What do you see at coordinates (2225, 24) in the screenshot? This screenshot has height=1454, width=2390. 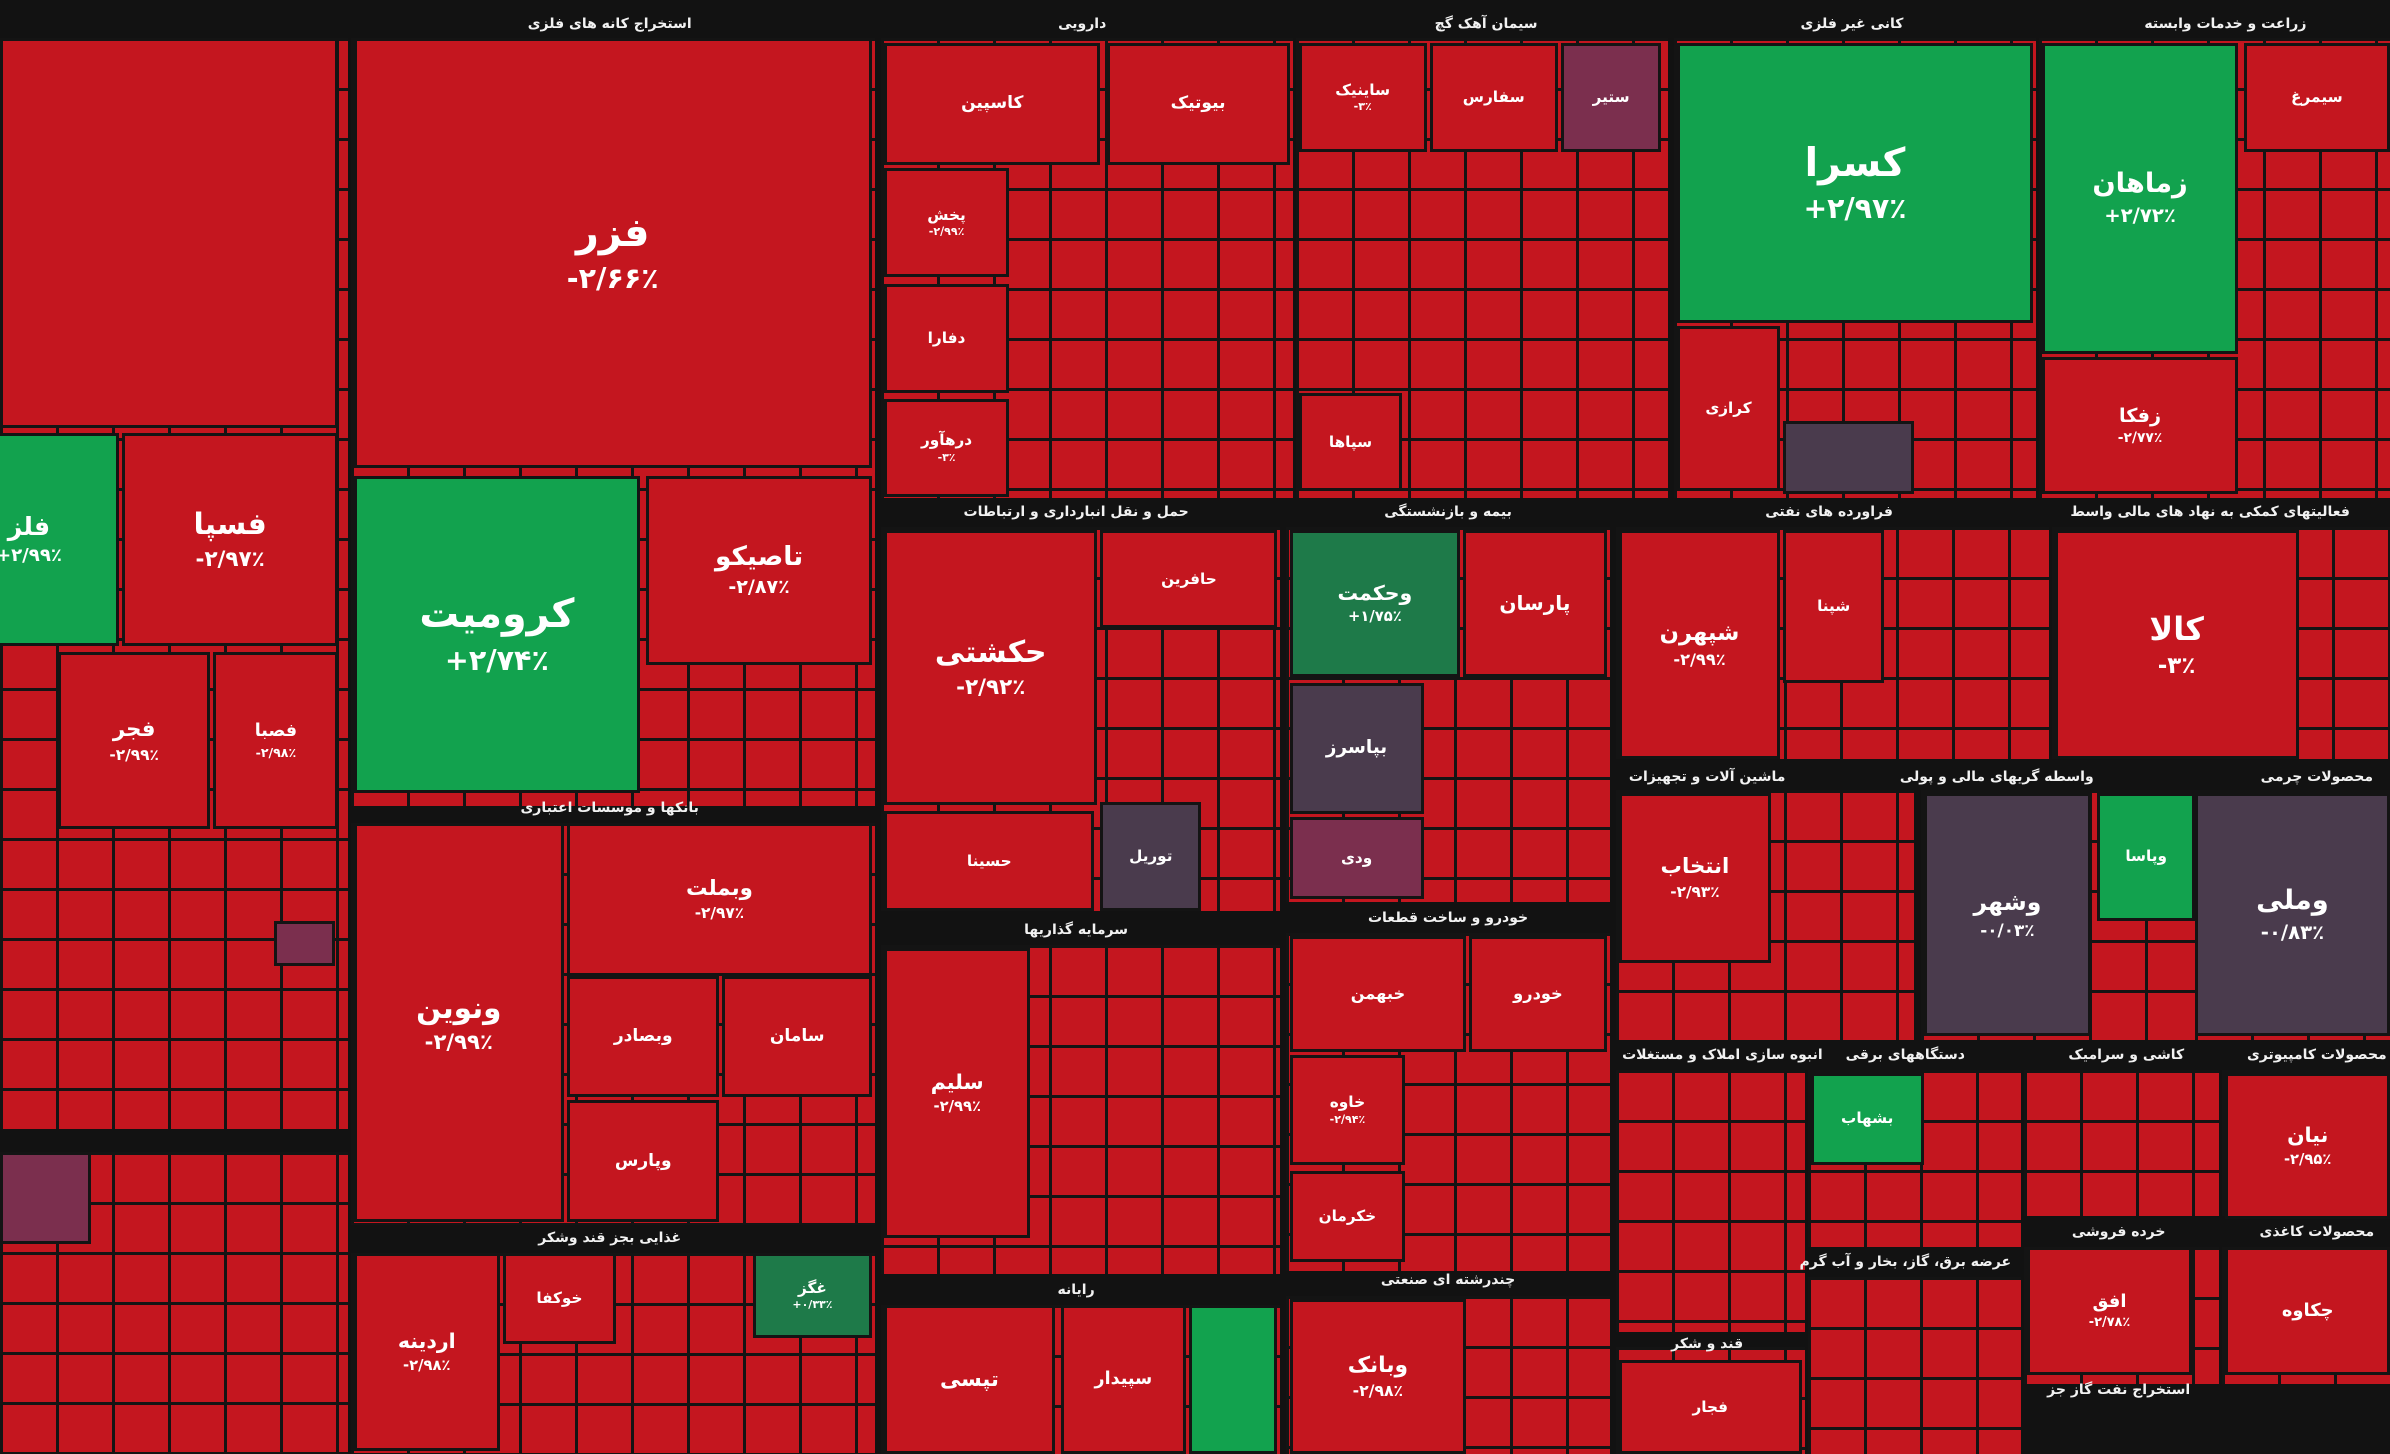 I see `sector-title: زراعت و خدمات وابسته` at bounding box center [2225, 24].